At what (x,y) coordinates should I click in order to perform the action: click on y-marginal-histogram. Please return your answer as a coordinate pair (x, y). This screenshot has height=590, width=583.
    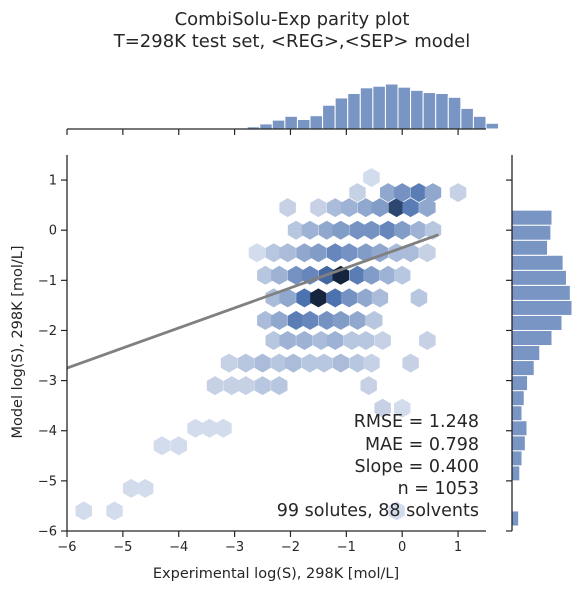
    Looking at the image, I should click on (542, 368).